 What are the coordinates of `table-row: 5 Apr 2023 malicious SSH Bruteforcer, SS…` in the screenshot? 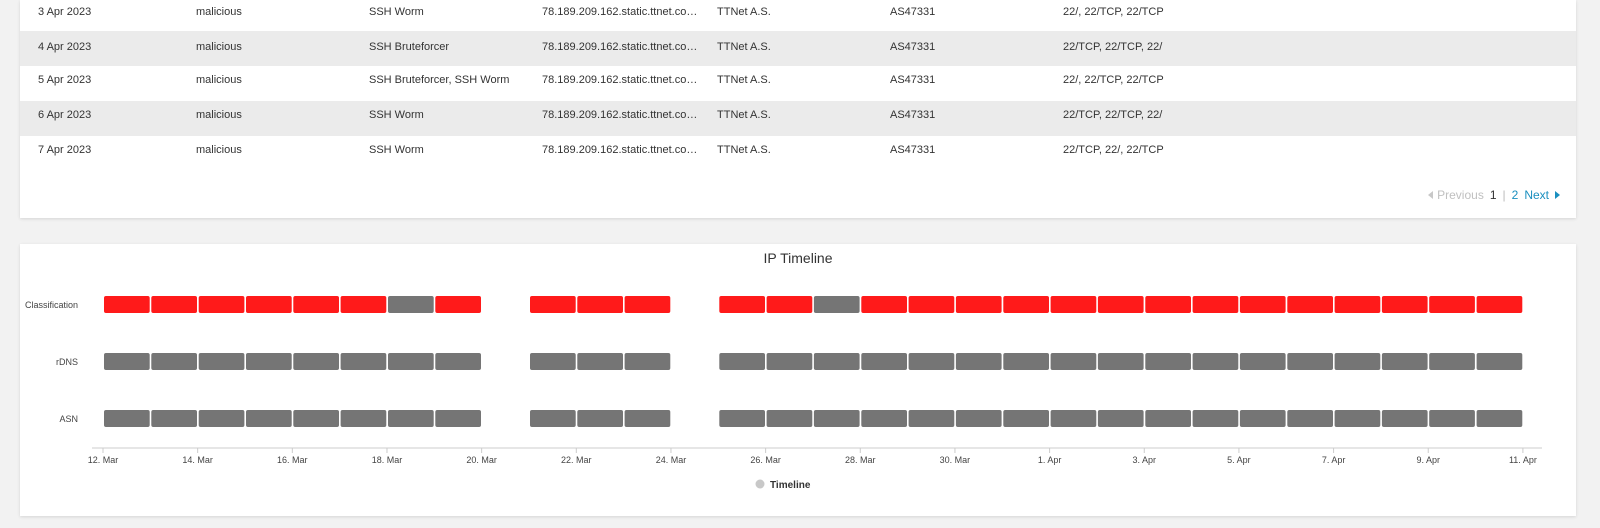 It's located at (798, 83).